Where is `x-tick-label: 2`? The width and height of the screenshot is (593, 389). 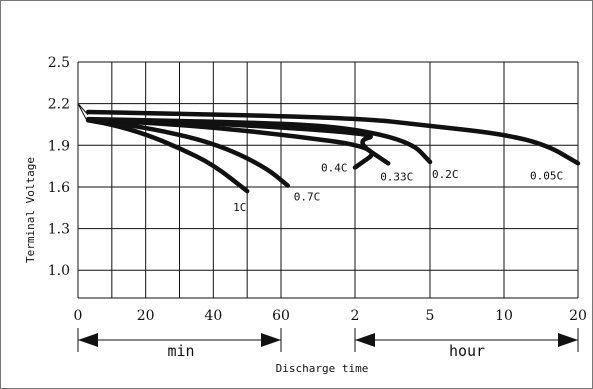 x-tick-label: 2 is located at coordinates (355, 316).